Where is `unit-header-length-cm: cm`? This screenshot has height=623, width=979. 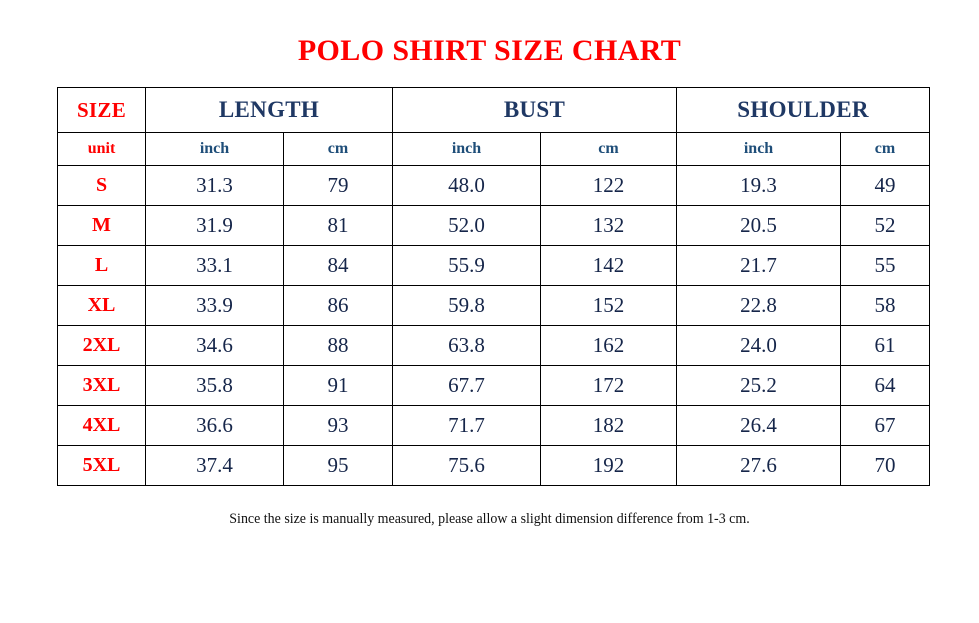 unit-header-length-cm: cm is located at coordinates (338, 149).